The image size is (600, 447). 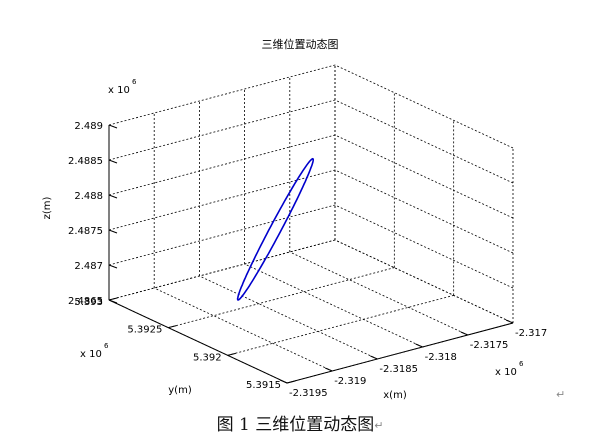 What do you see at coordinates (106, 346) in the screenshot?
I see `y-exponent-power: 6` at bounding box center [106, 346].